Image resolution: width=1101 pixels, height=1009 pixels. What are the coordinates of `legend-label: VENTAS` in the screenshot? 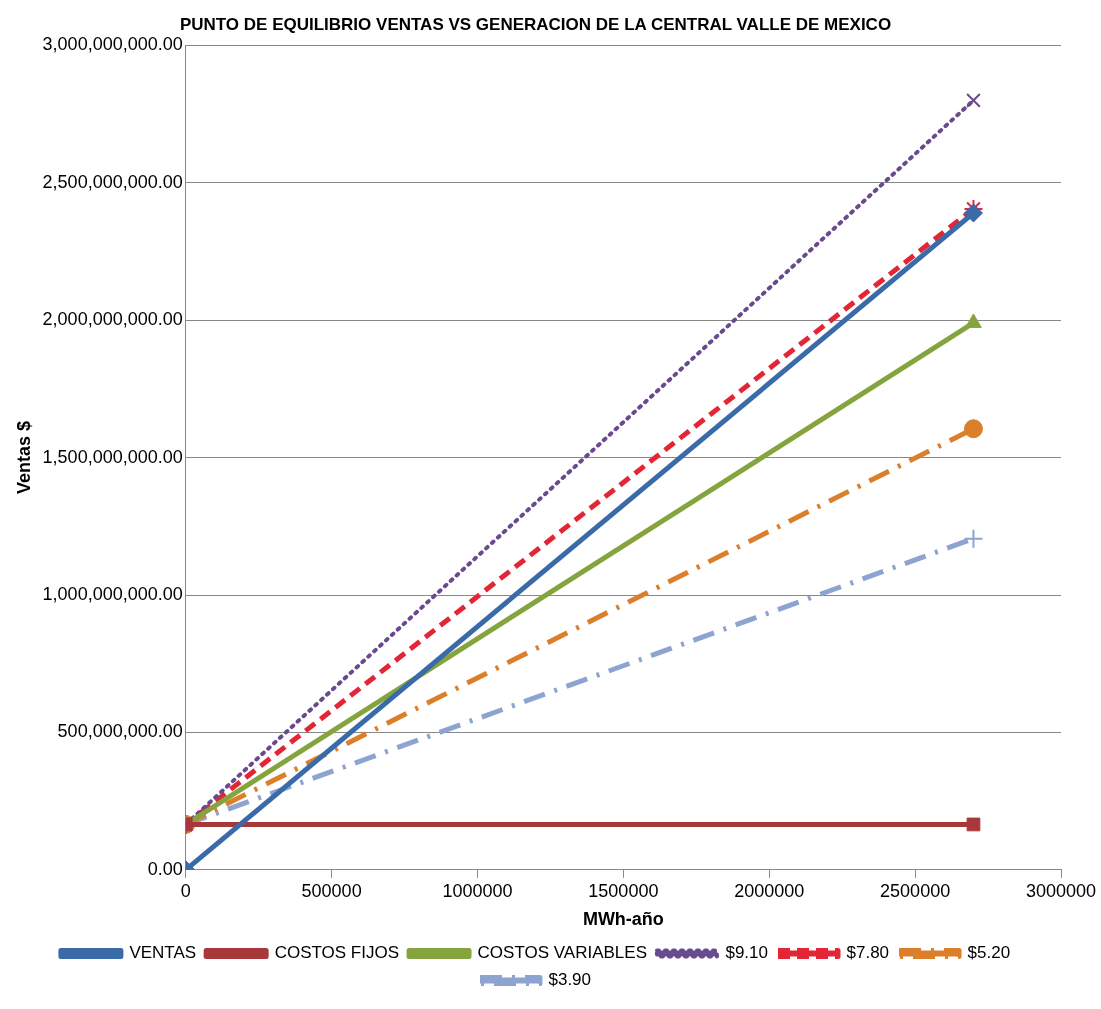 It's located at (163, 953).